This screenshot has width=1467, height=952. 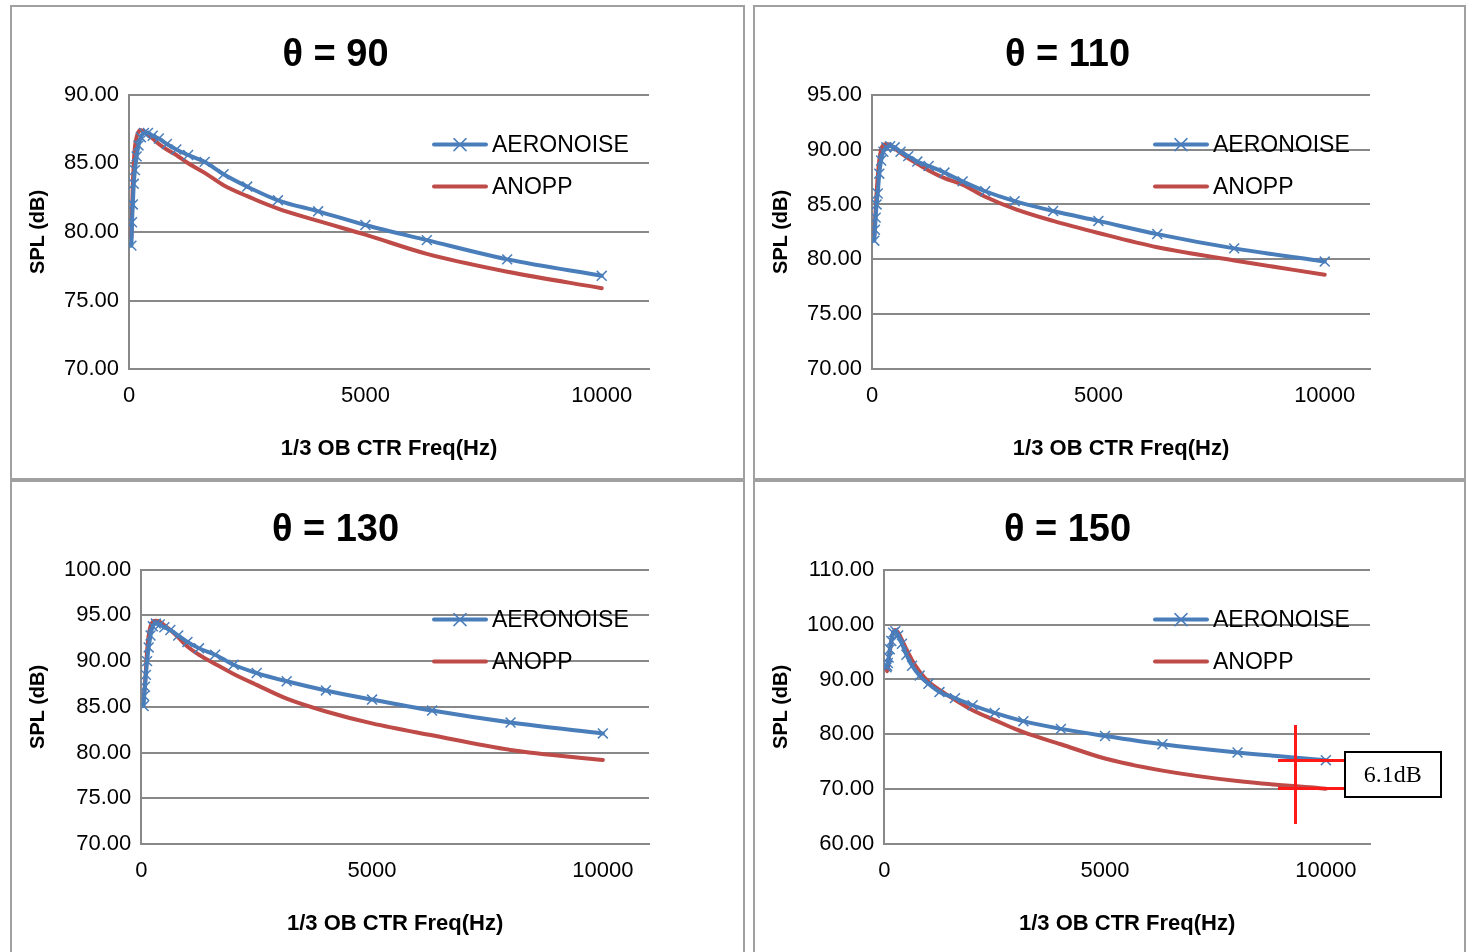 What do you see at coordinates (1392, 774) in the screenshot?
I see `annotation: 6.1dB` at bounding box center [1392, 774].